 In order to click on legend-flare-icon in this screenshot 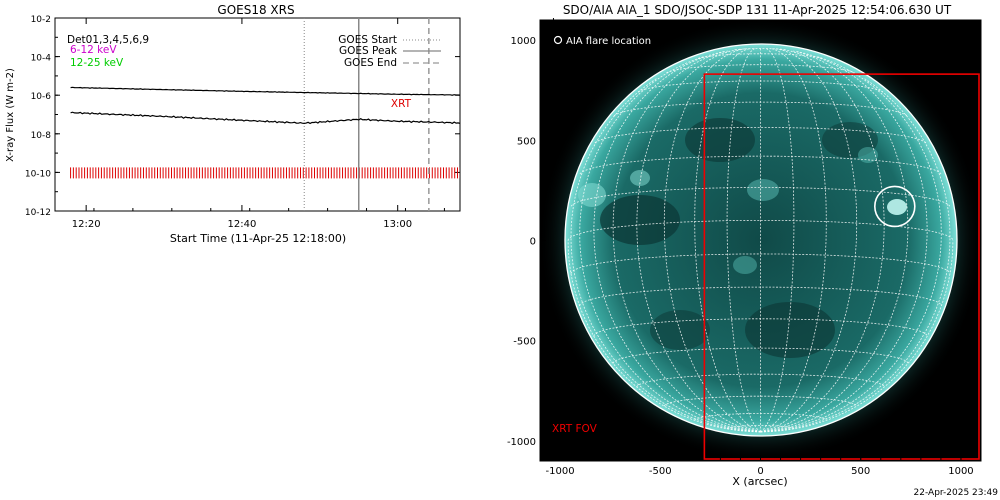, I will do `click(558, 40)`.